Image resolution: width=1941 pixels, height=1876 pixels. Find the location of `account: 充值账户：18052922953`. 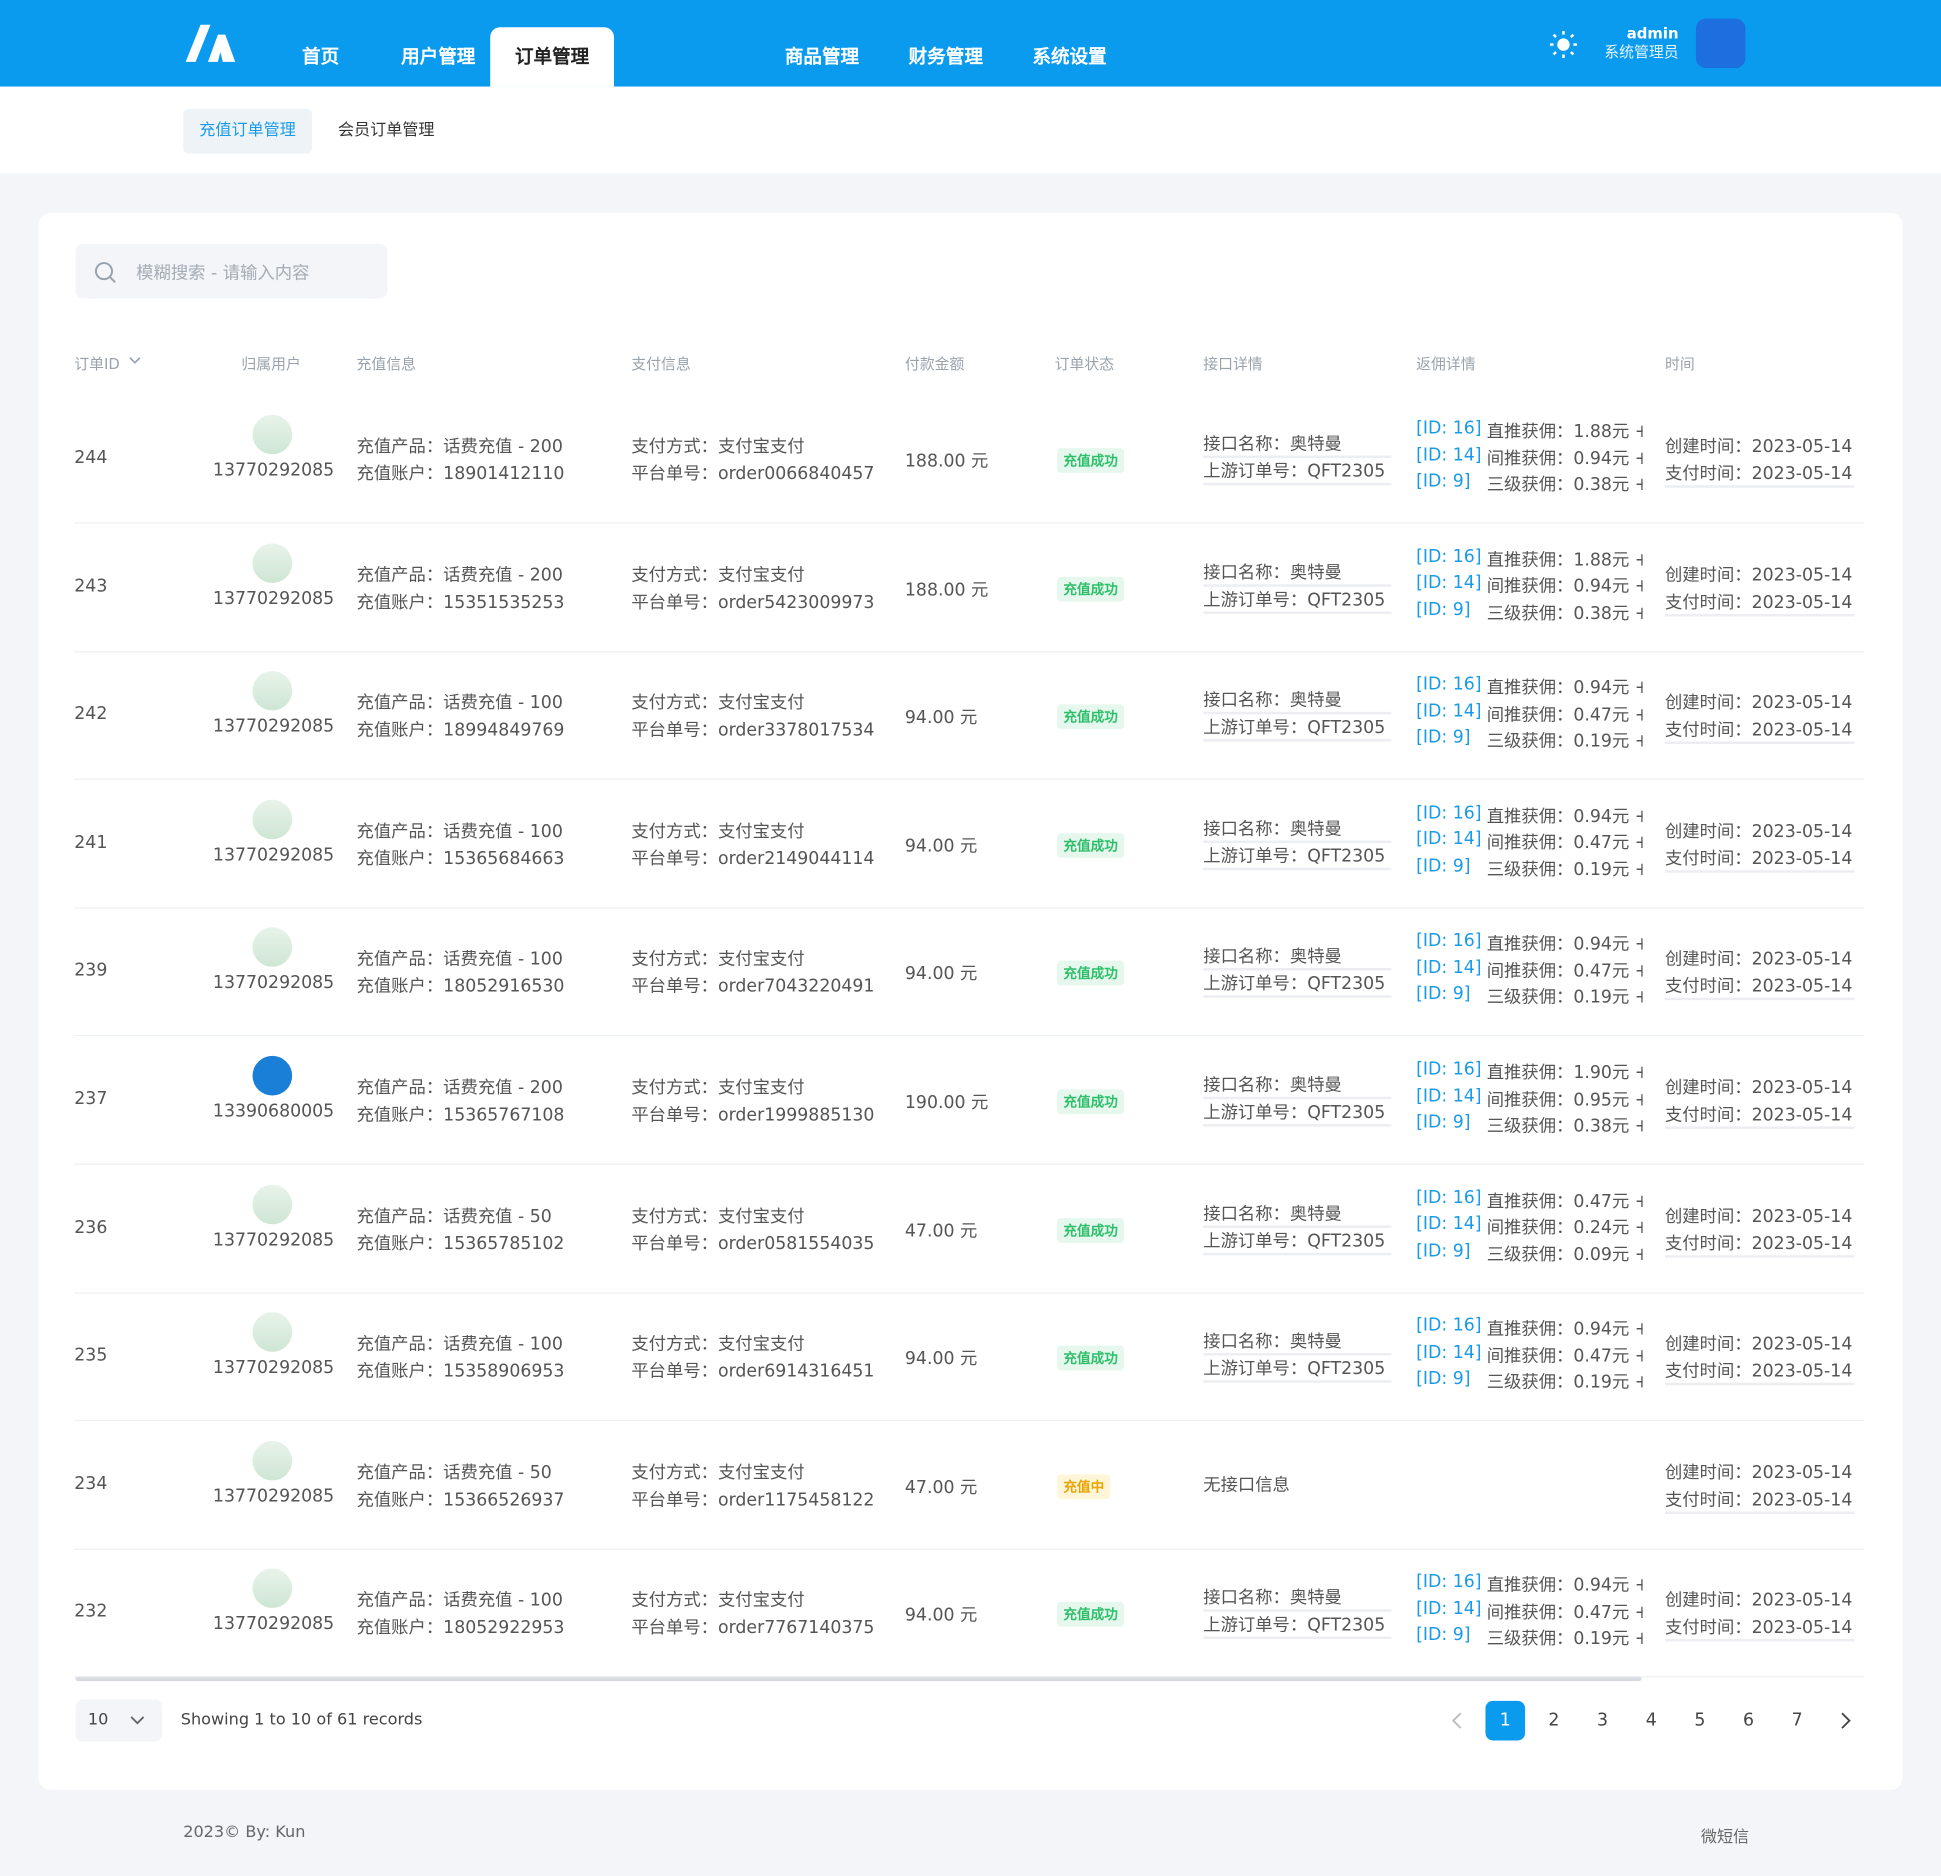

account: 充值账户：18052922953 is located at coordinates (460, 1628).